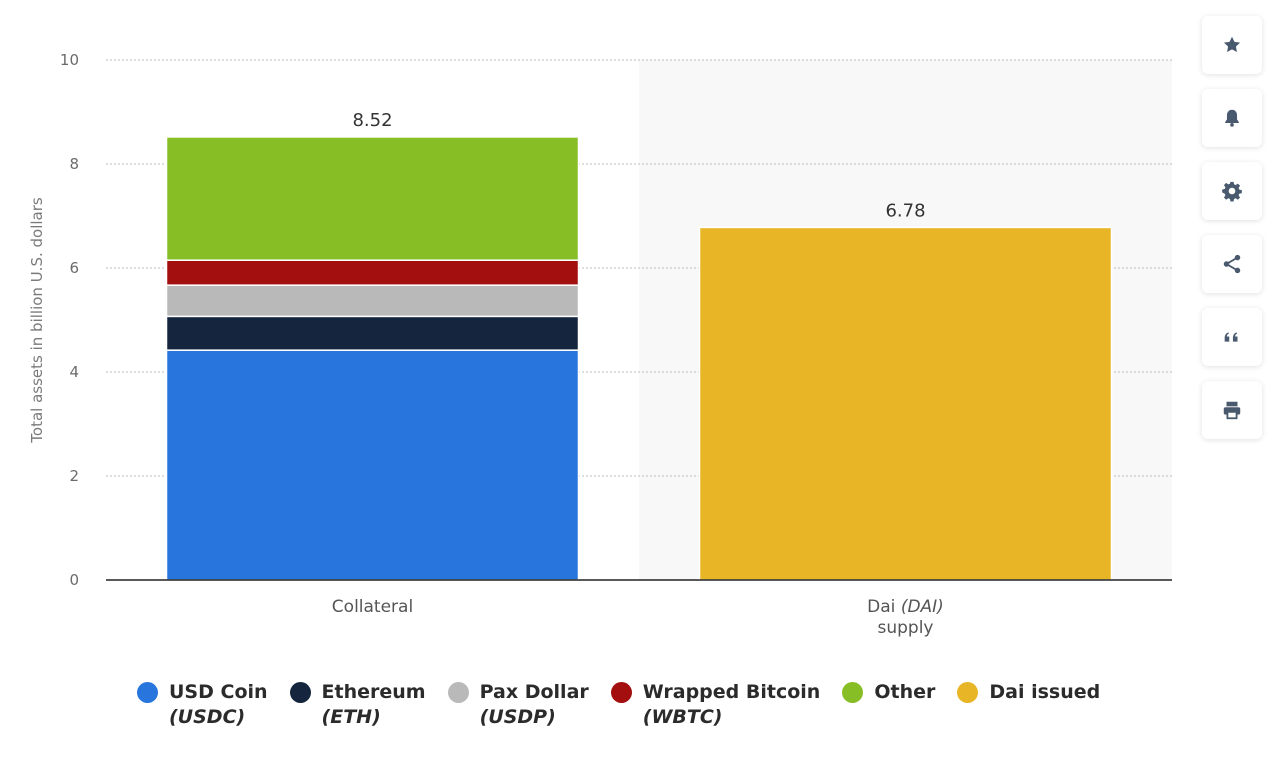  I want to click on bell-icon, so click(1232, 118).